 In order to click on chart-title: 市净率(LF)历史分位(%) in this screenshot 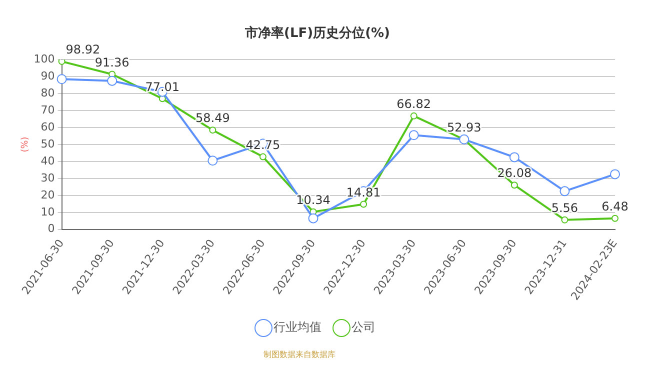, I will do `click(317, 33)`.